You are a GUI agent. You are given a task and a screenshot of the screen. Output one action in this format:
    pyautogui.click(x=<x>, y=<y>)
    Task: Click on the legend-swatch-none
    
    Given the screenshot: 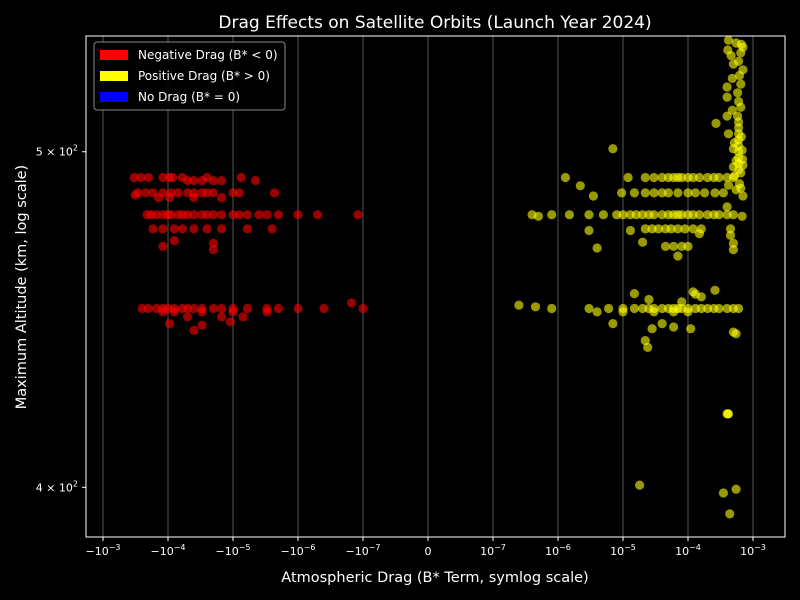 What is the action you would take?
    pyautogui.click(x=114, y=97)
    